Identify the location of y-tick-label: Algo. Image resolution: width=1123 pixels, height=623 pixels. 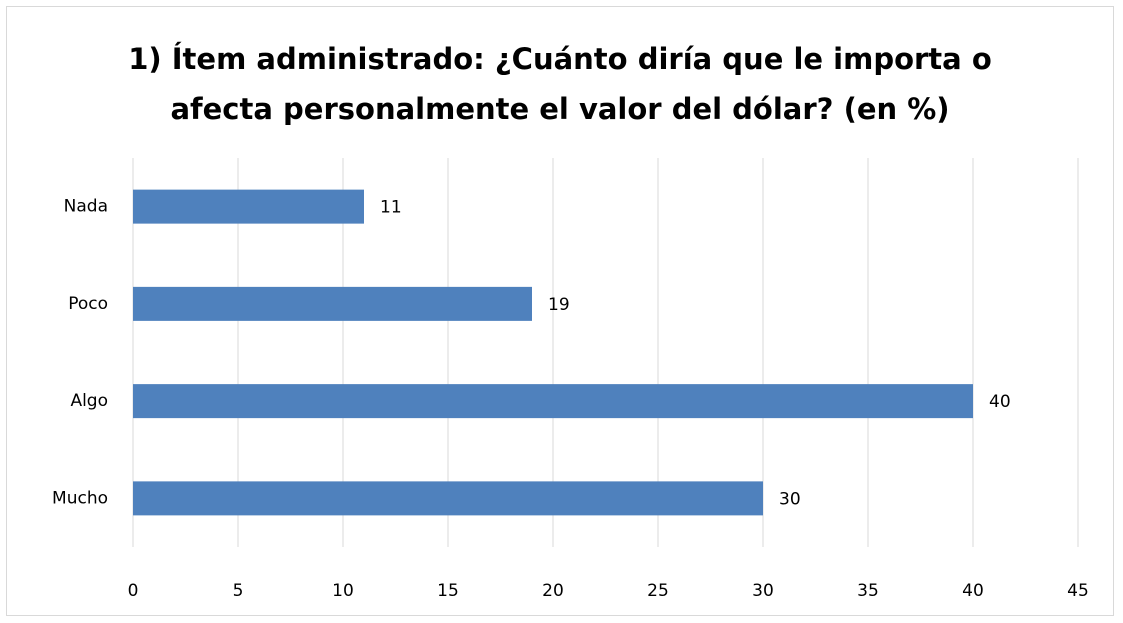
(89, 401).